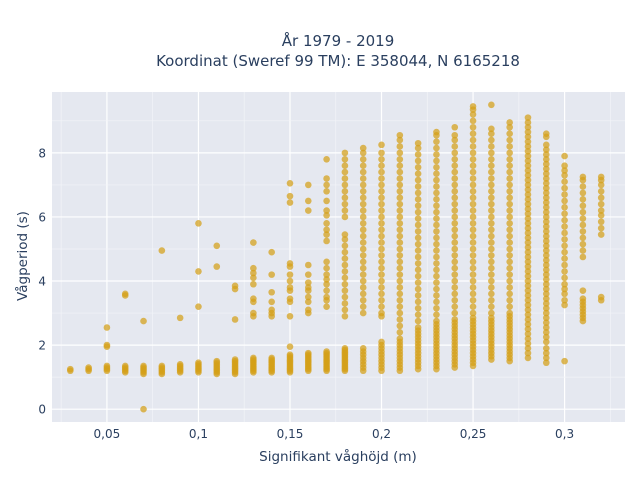  What do you see at coordinates (42, 153) in the screenshot?
I see `y-tick-label: 8` at bounding box center [42, 153].